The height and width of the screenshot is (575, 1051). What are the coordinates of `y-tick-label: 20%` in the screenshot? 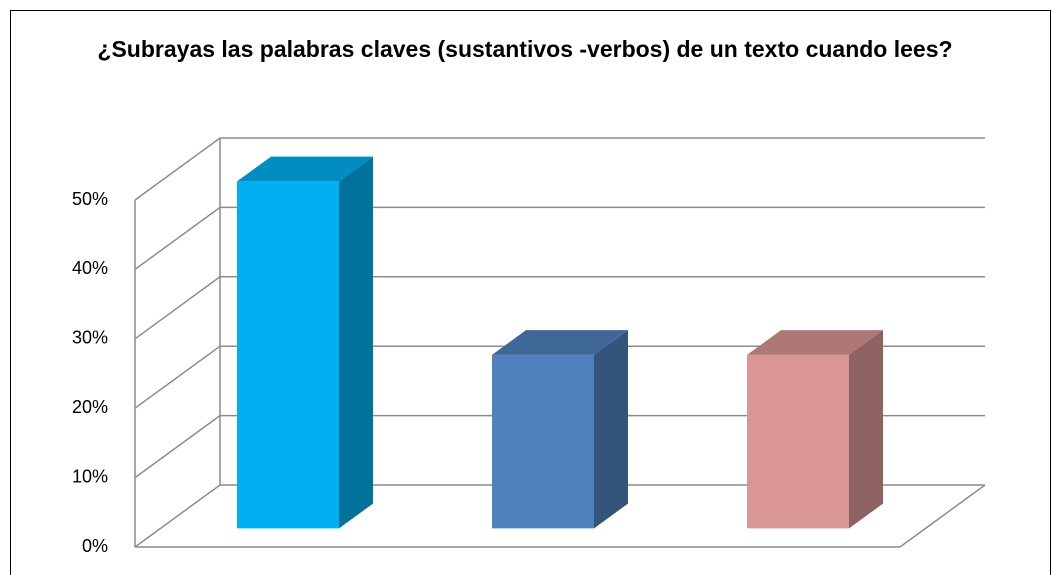 It's located at (90, 407).